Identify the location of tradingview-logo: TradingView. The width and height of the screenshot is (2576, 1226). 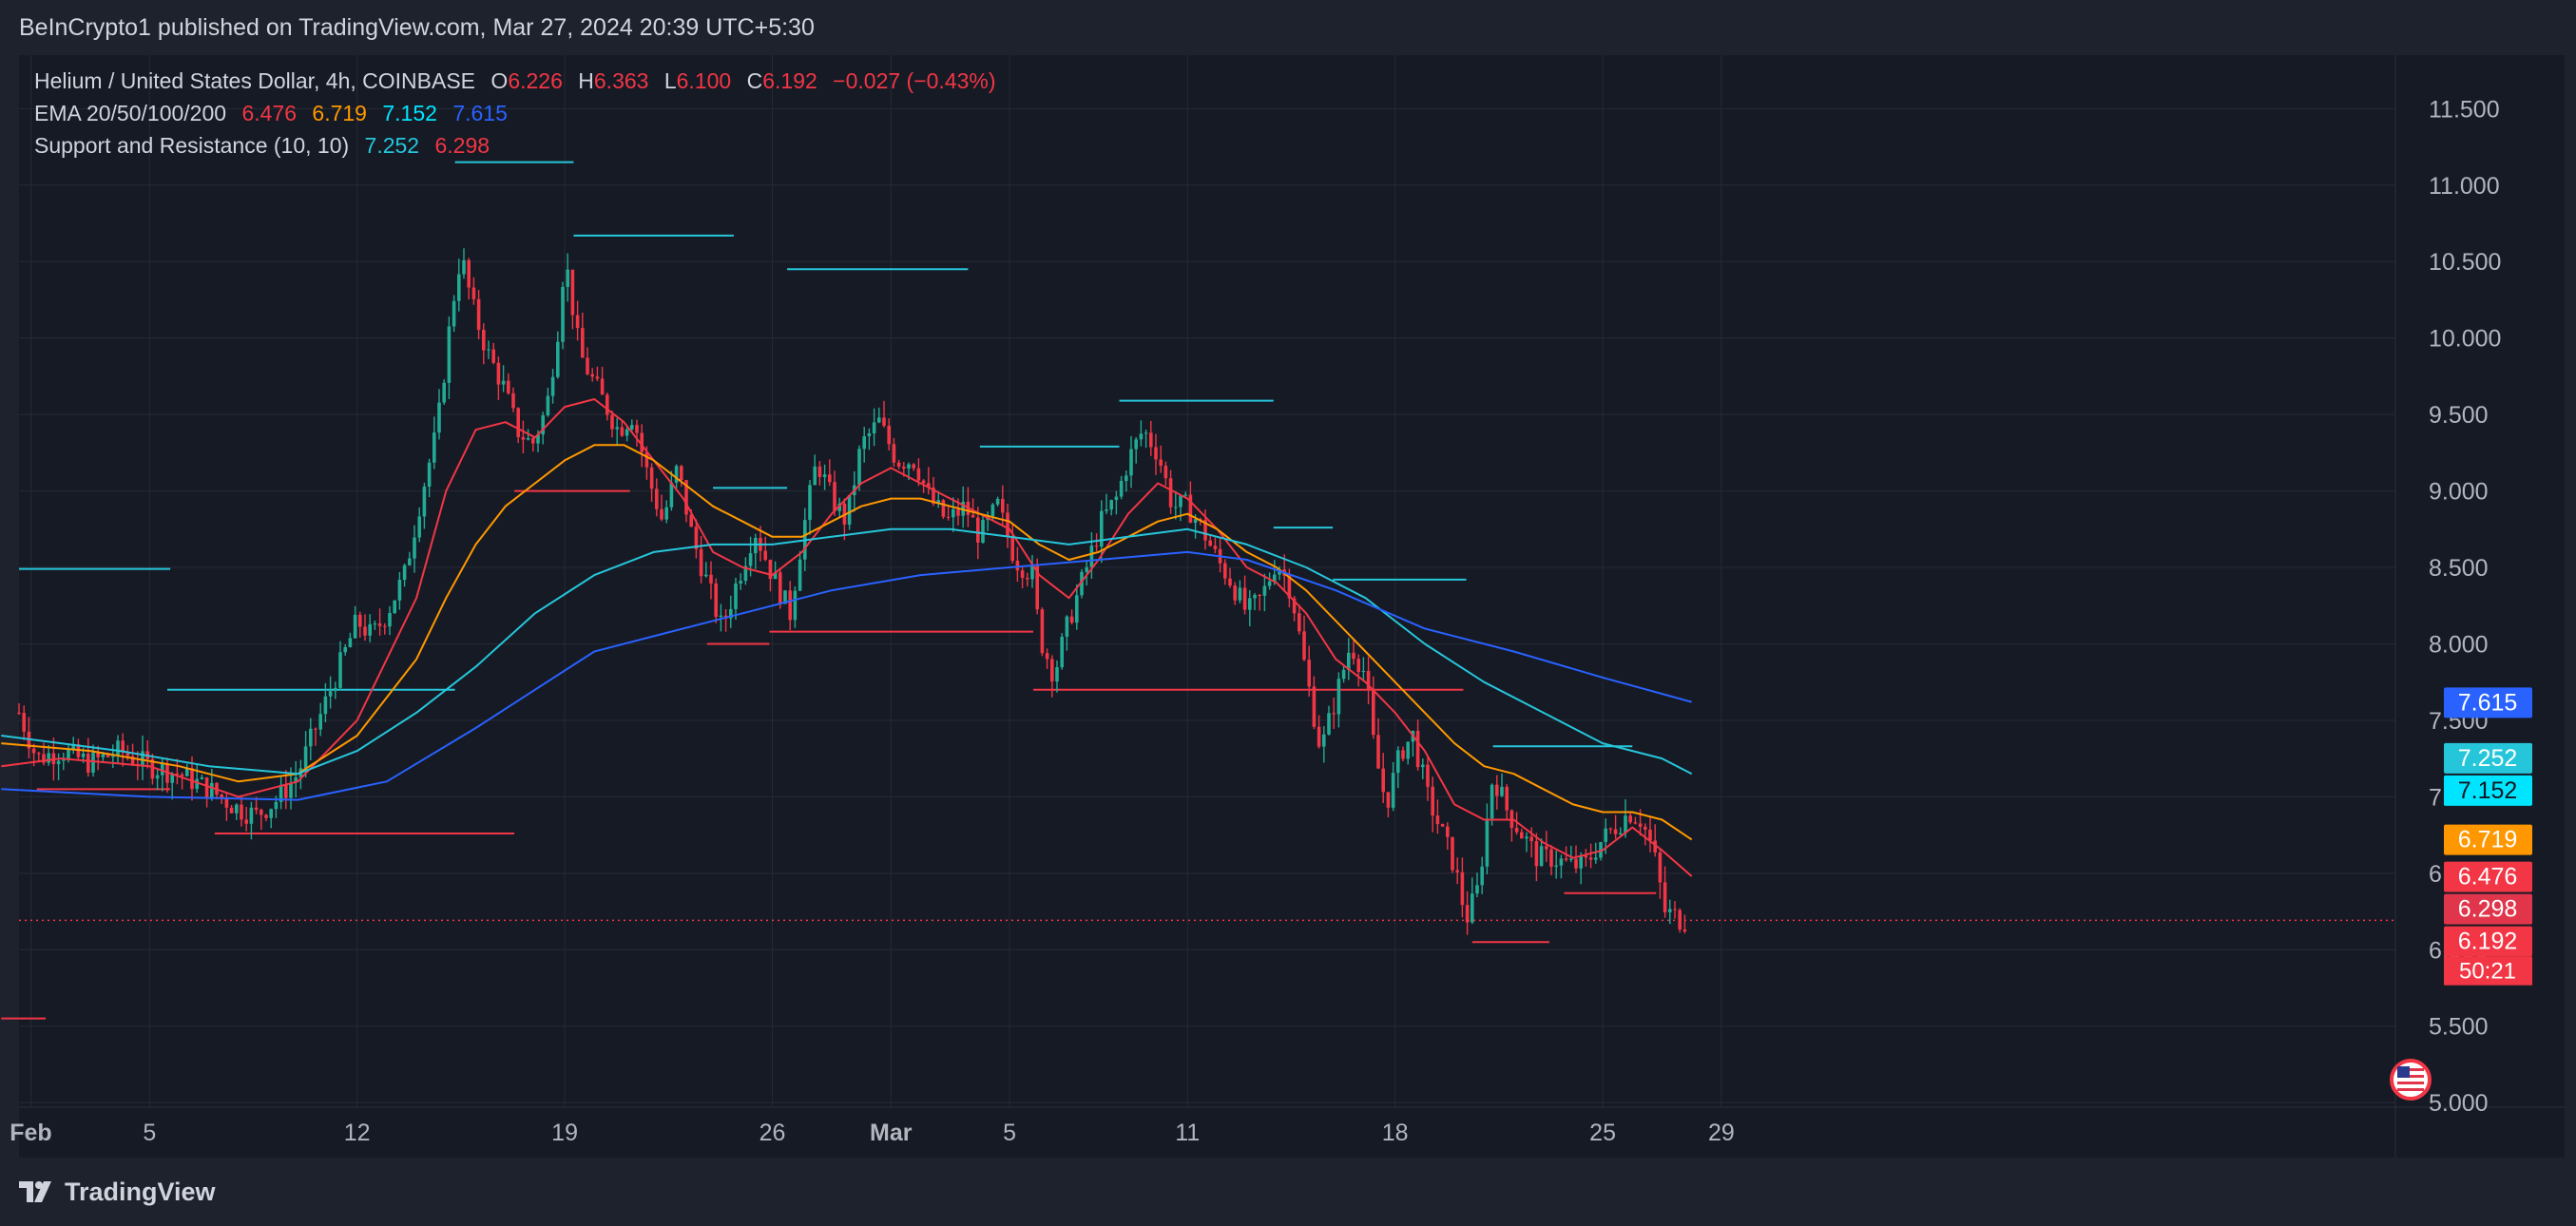
(118, 1192).